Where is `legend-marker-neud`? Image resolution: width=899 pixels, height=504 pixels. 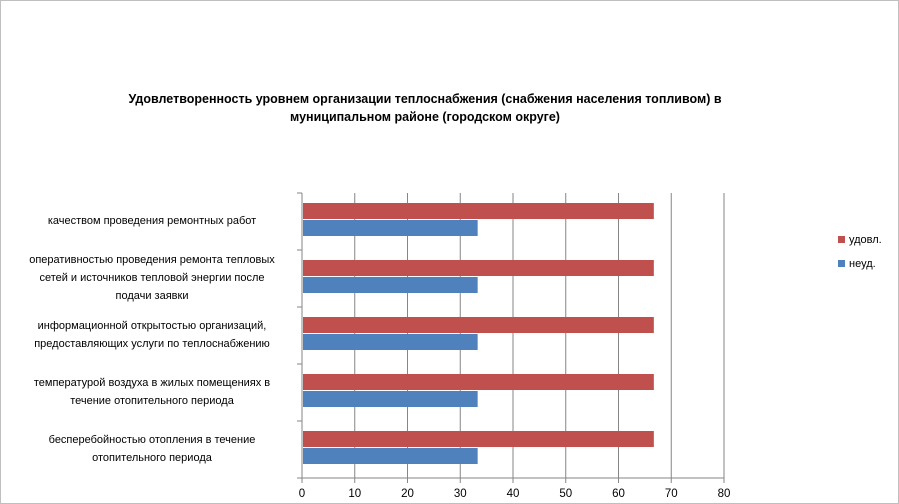 legend-marker-neud is located at coordinates (841, 263).